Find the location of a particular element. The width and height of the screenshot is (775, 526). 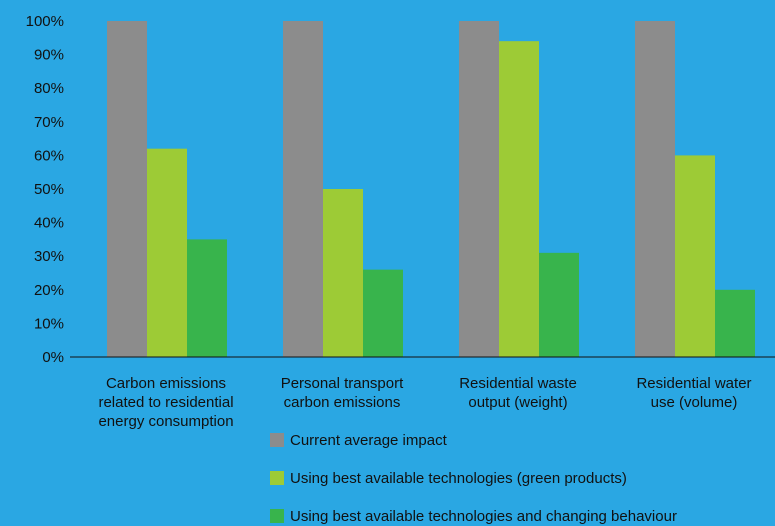

category-label-line: Personal transport is located at coordinates (342, 383).